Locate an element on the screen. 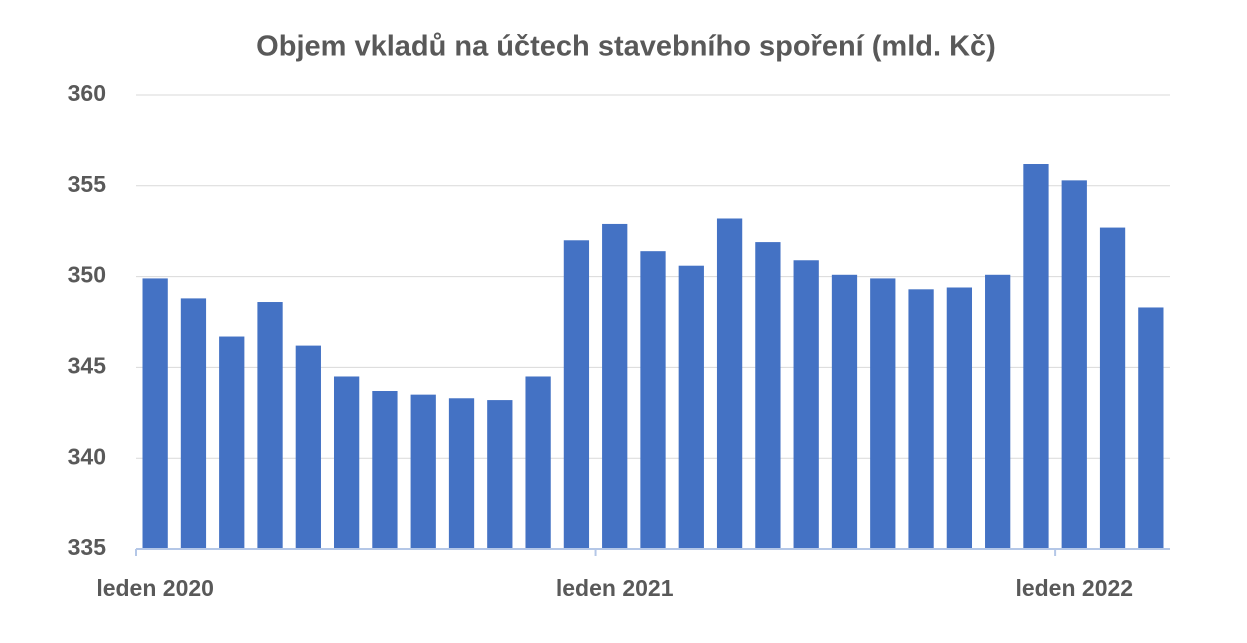  y-tick-label: 350 is located at coordinates (87, 275).